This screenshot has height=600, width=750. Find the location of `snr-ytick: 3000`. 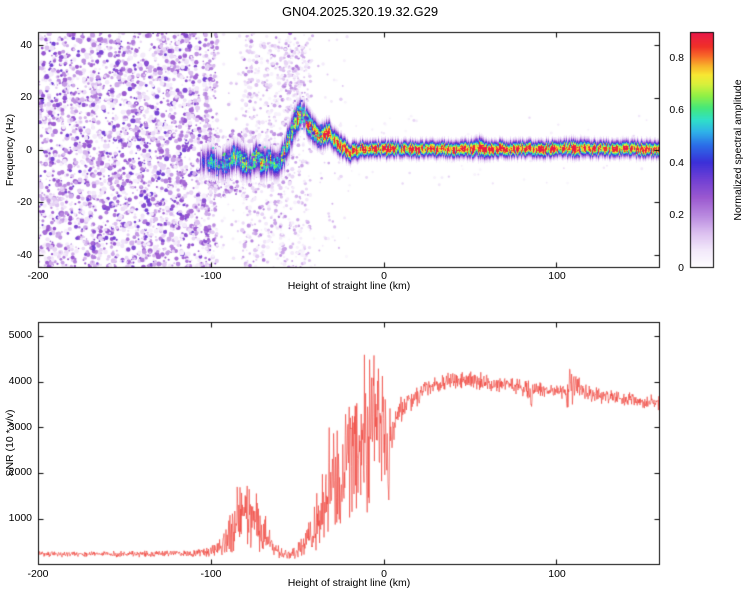

snr-ytick: 3000 is located at coordinates (20, 427).